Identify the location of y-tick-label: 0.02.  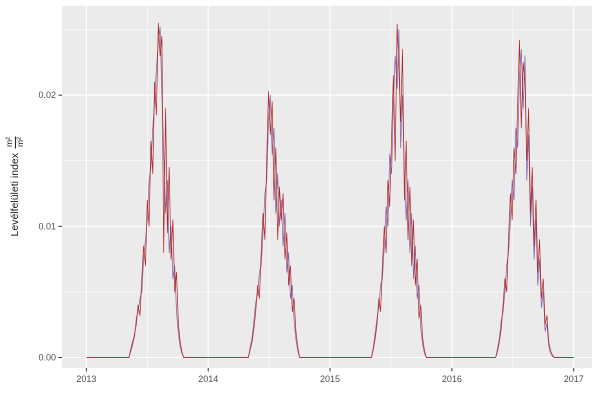
(47, 95).